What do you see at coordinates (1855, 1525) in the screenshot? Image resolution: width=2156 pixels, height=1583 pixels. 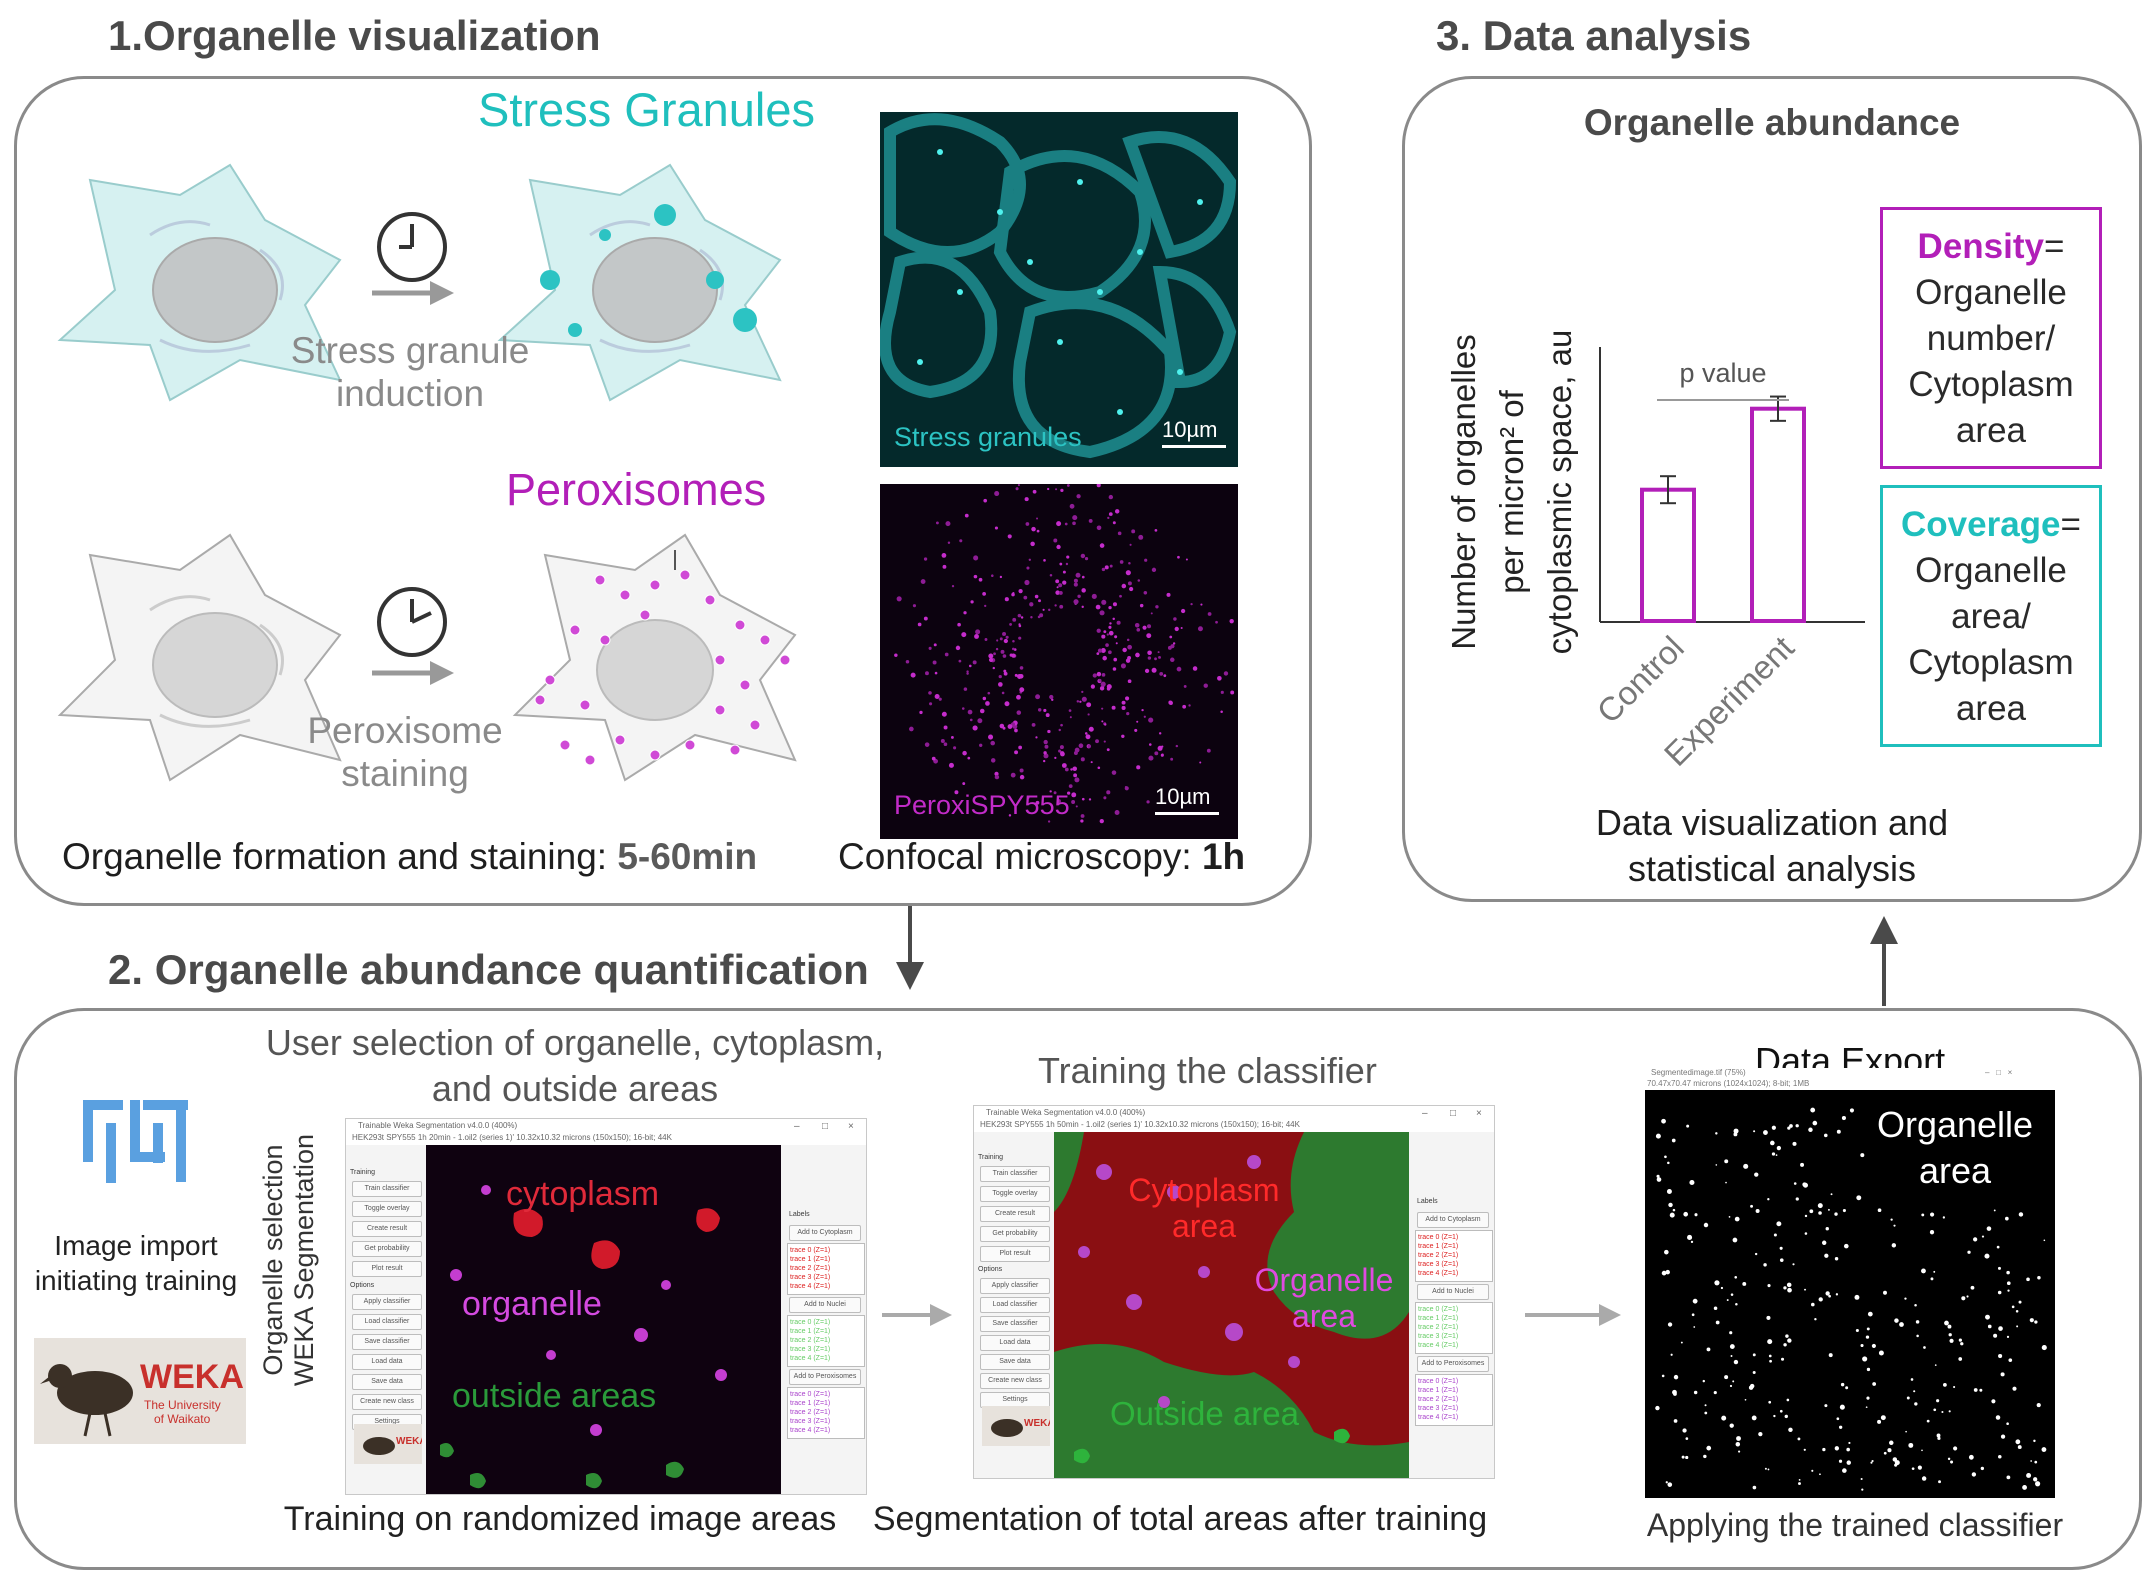 I see `applying-caption: Applying the trained classifier` at bounding box center [1855, 1525].